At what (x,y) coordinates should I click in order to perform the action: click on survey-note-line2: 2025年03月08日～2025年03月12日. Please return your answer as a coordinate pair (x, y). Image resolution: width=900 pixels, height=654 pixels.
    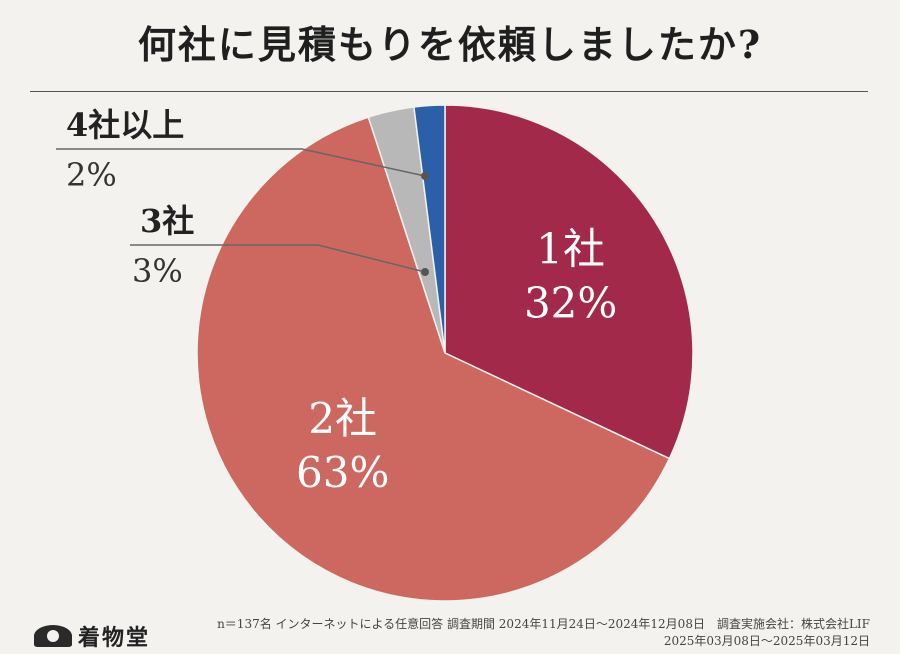
    Looking at the image, I should click on (766, 641).